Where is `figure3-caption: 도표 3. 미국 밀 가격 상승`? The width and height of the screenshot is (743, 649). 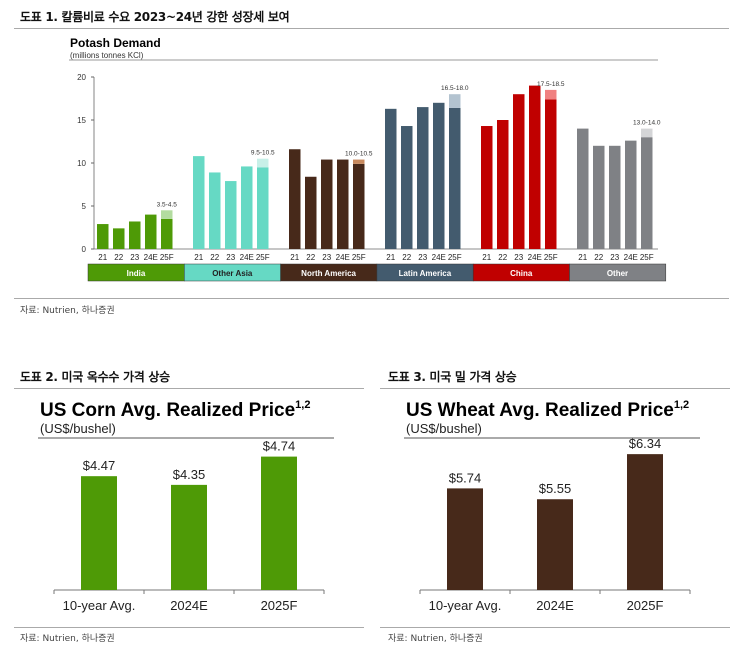 figure3-caption: 도표 3. 미국 밀 가격 상승 is located at coordinates (452, 377).